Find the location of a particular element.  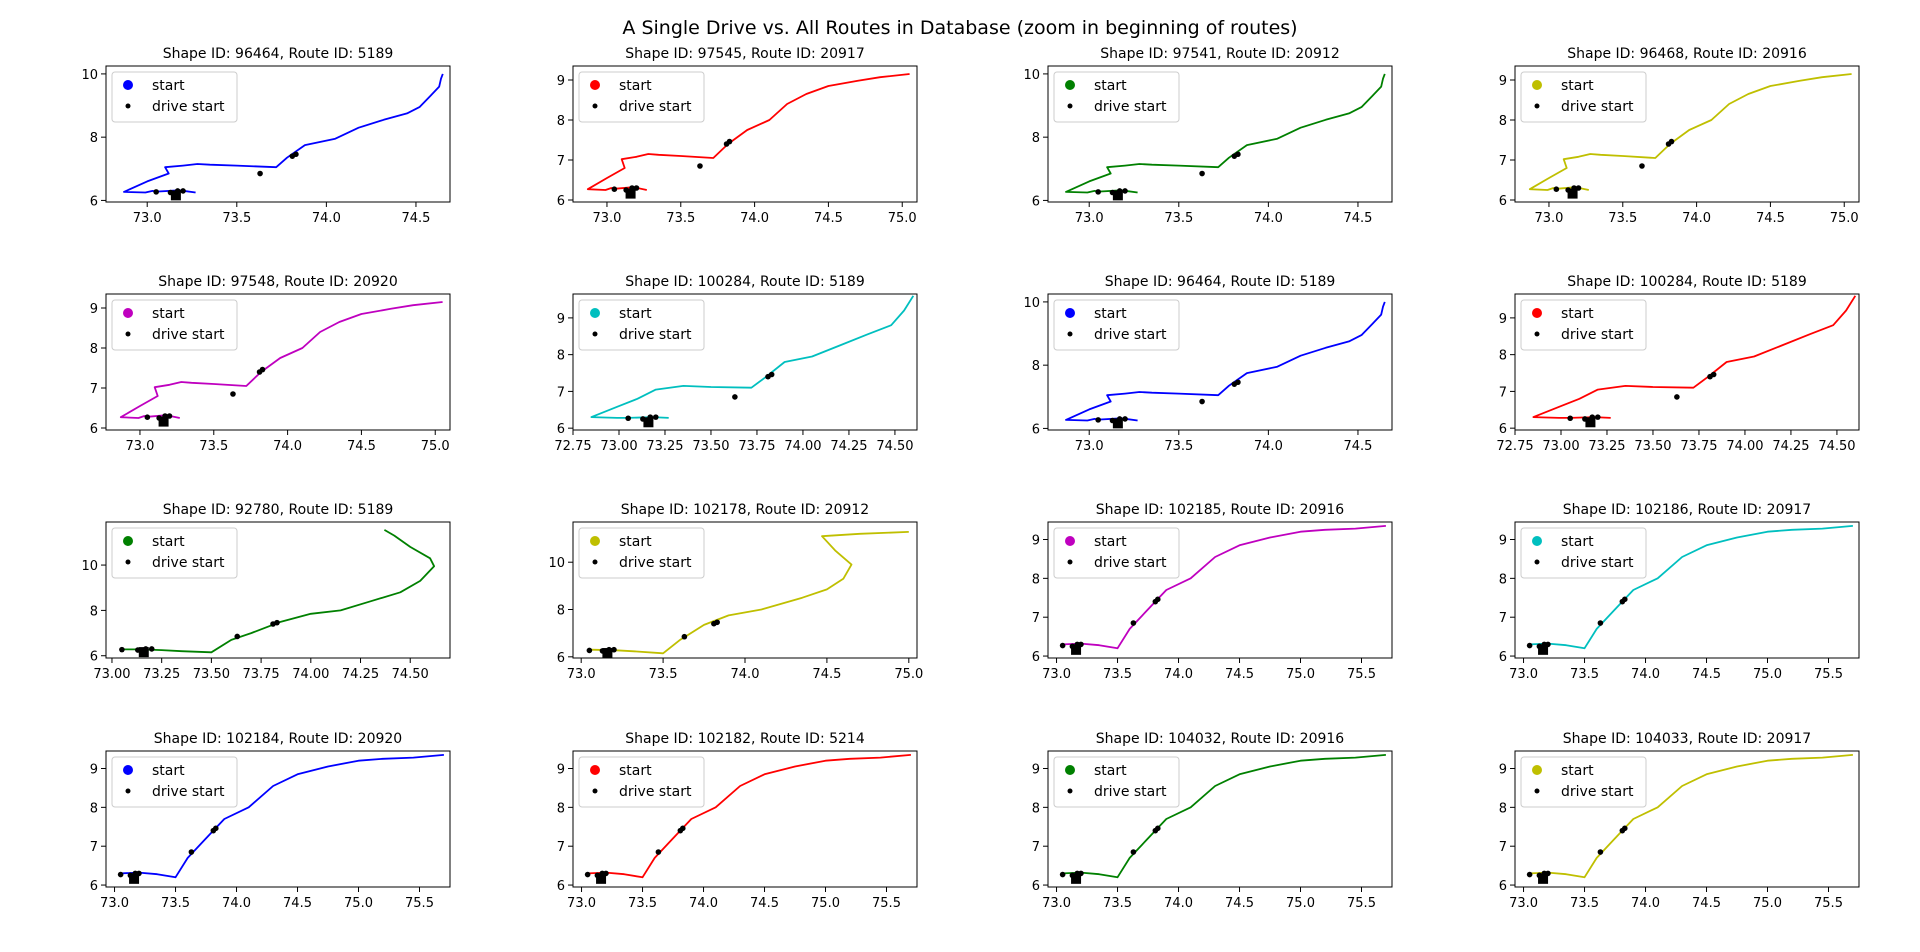

subplot-title: Shape ID: 92780, Route ID: 5189 is located at coordinates (278, 510).